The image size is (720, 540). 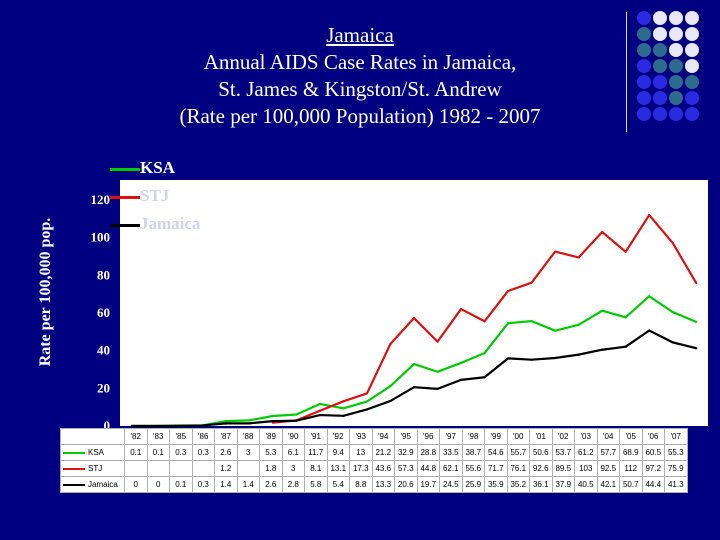 I want to click on data-label: 0.1, so click(x=181, y=484).